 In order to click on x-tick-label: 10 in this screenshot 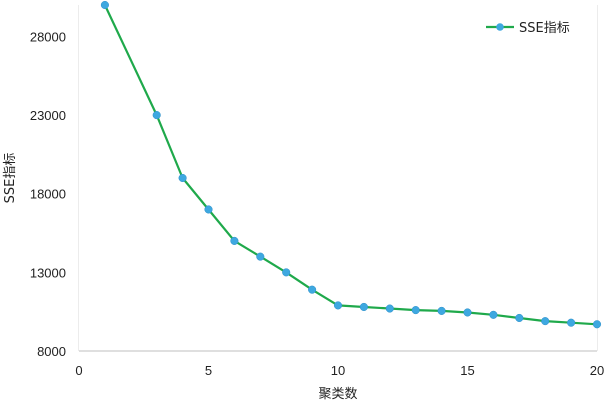, I will do `click(338, 370)`.